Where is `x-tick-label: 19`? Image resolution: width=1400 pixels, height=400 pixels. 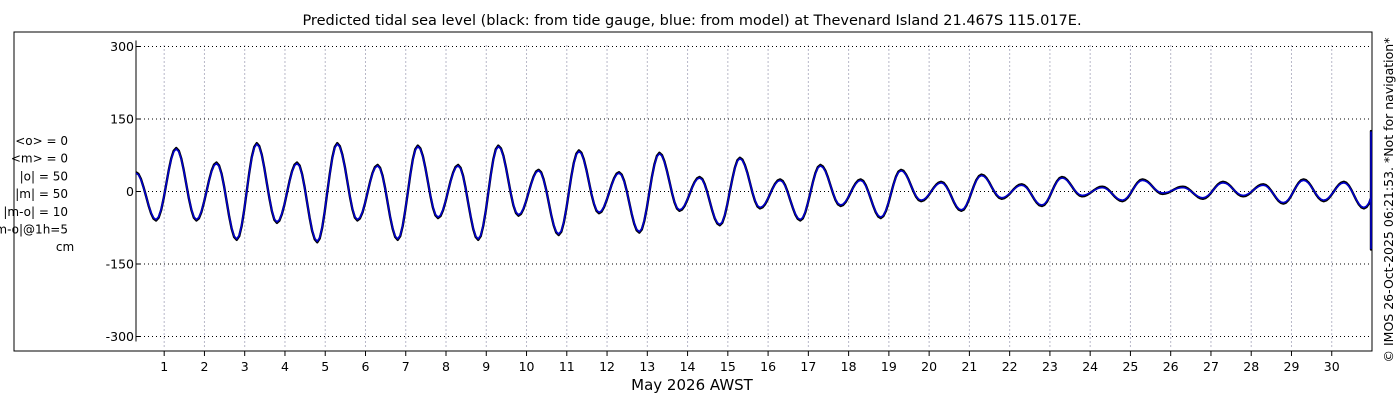 x-tick-label: 19 is located at coordinates (889, 366).